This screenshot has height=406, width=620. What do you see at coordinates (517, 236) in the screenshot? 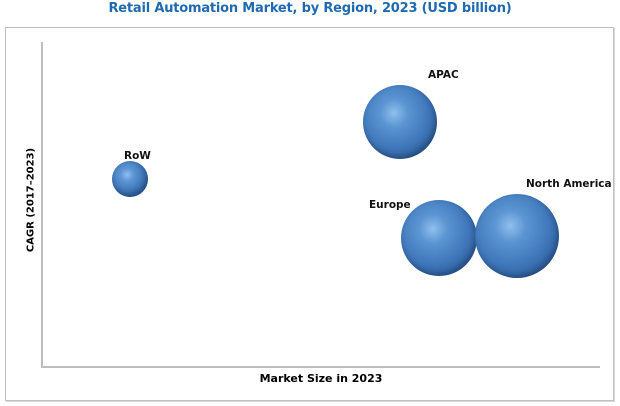
I see `bubble-north-america` at bounding box center [517, 236].